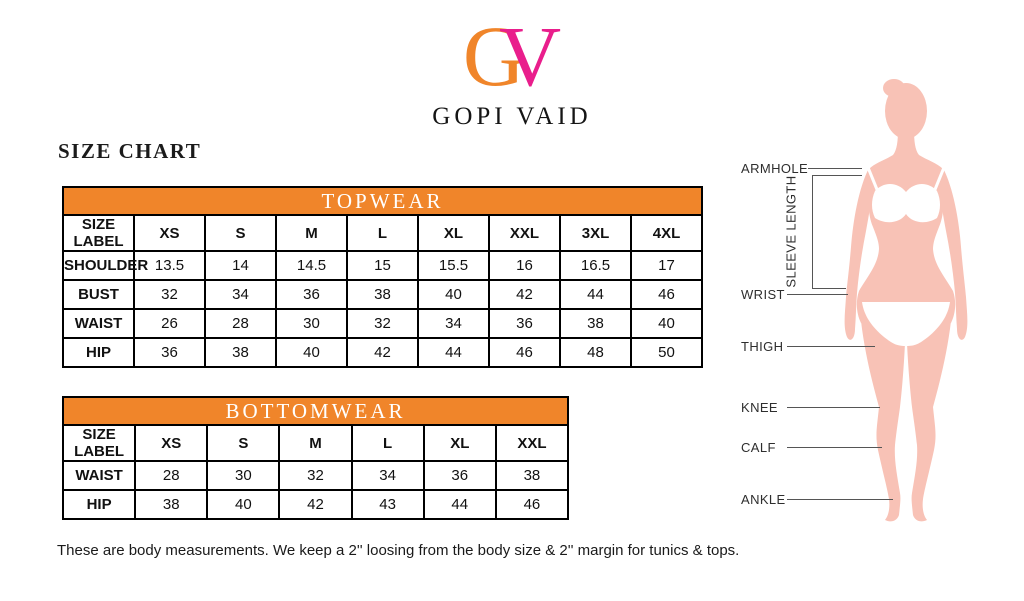  Describe the element at coordinates (105, 265) in the screenshot. I see `topwear-row-label: SHOULDER` at that location.